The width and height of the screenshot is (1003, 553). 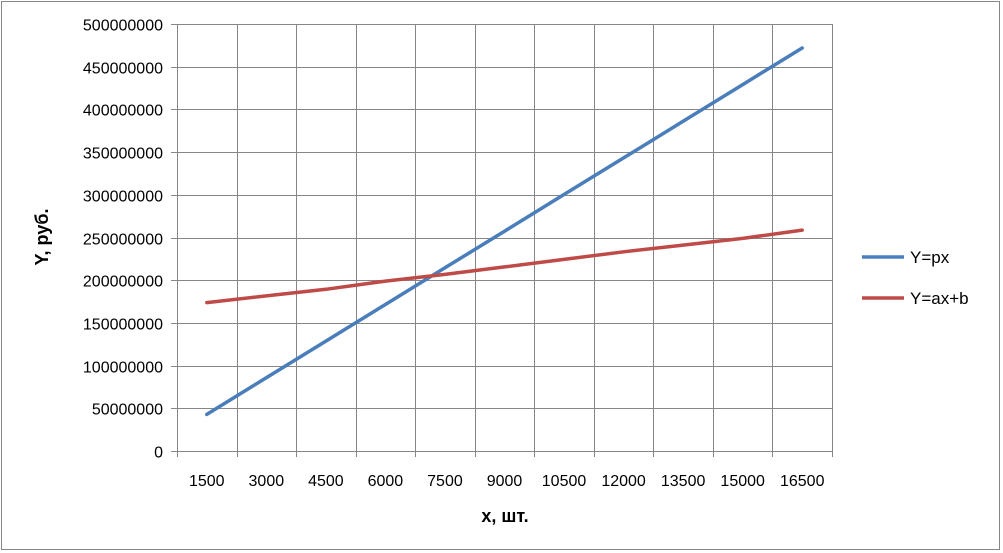 What do you see at coordinates (123, 368) in the screenshot?
I see `y-tick-label: 100000000` at bounding box center [123, 368].